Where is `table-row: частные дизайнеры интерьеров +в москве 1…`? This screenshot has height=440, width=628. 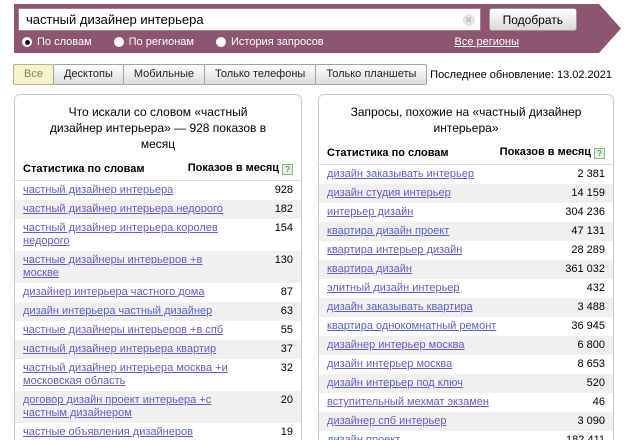 table-row: частные дизайнеры интерьеров +в москве 1… is located at coordinates (158, 267).